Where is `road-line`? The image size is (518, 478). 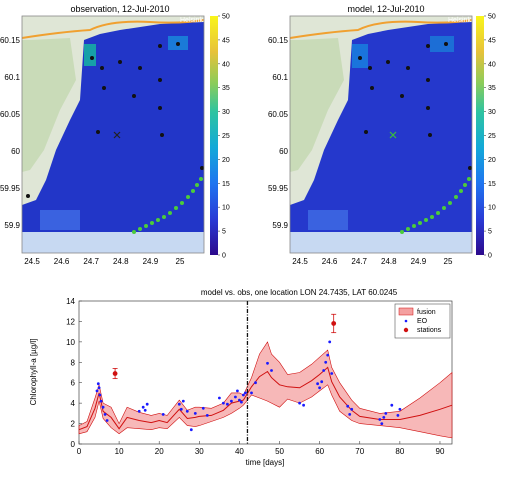 road-line is located at coordinates (381, 29).